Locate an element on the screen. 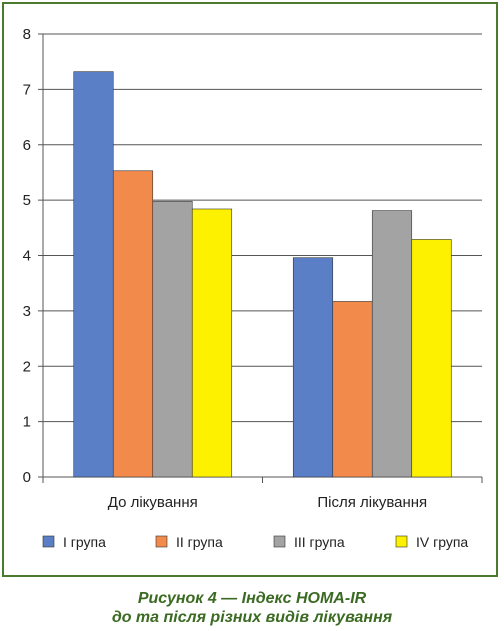 The width and height of the screenshot is (504, 631). y-tick-label: 4 is located at coordinates (27, 256).